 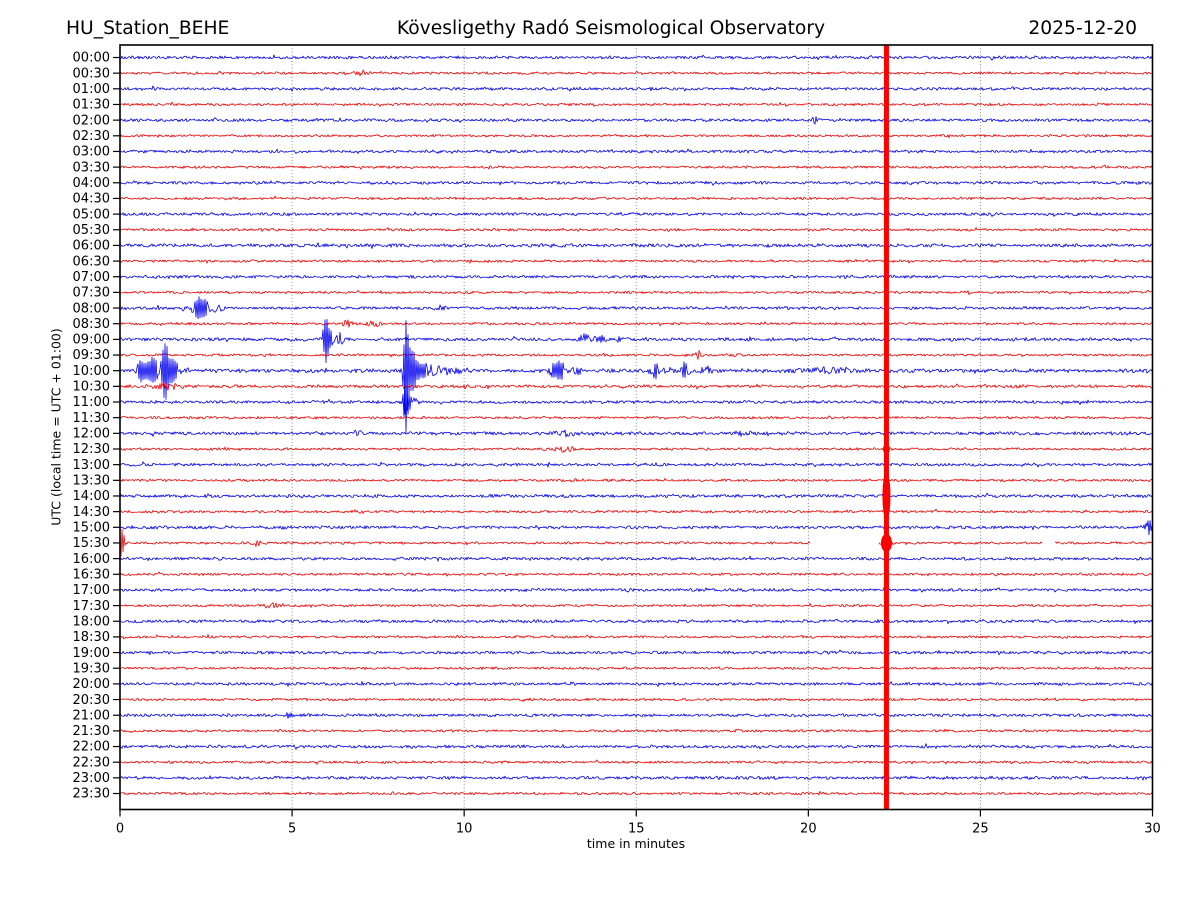 I want to click on x-tick-label-30: 30, so click(x=1152, y=829).